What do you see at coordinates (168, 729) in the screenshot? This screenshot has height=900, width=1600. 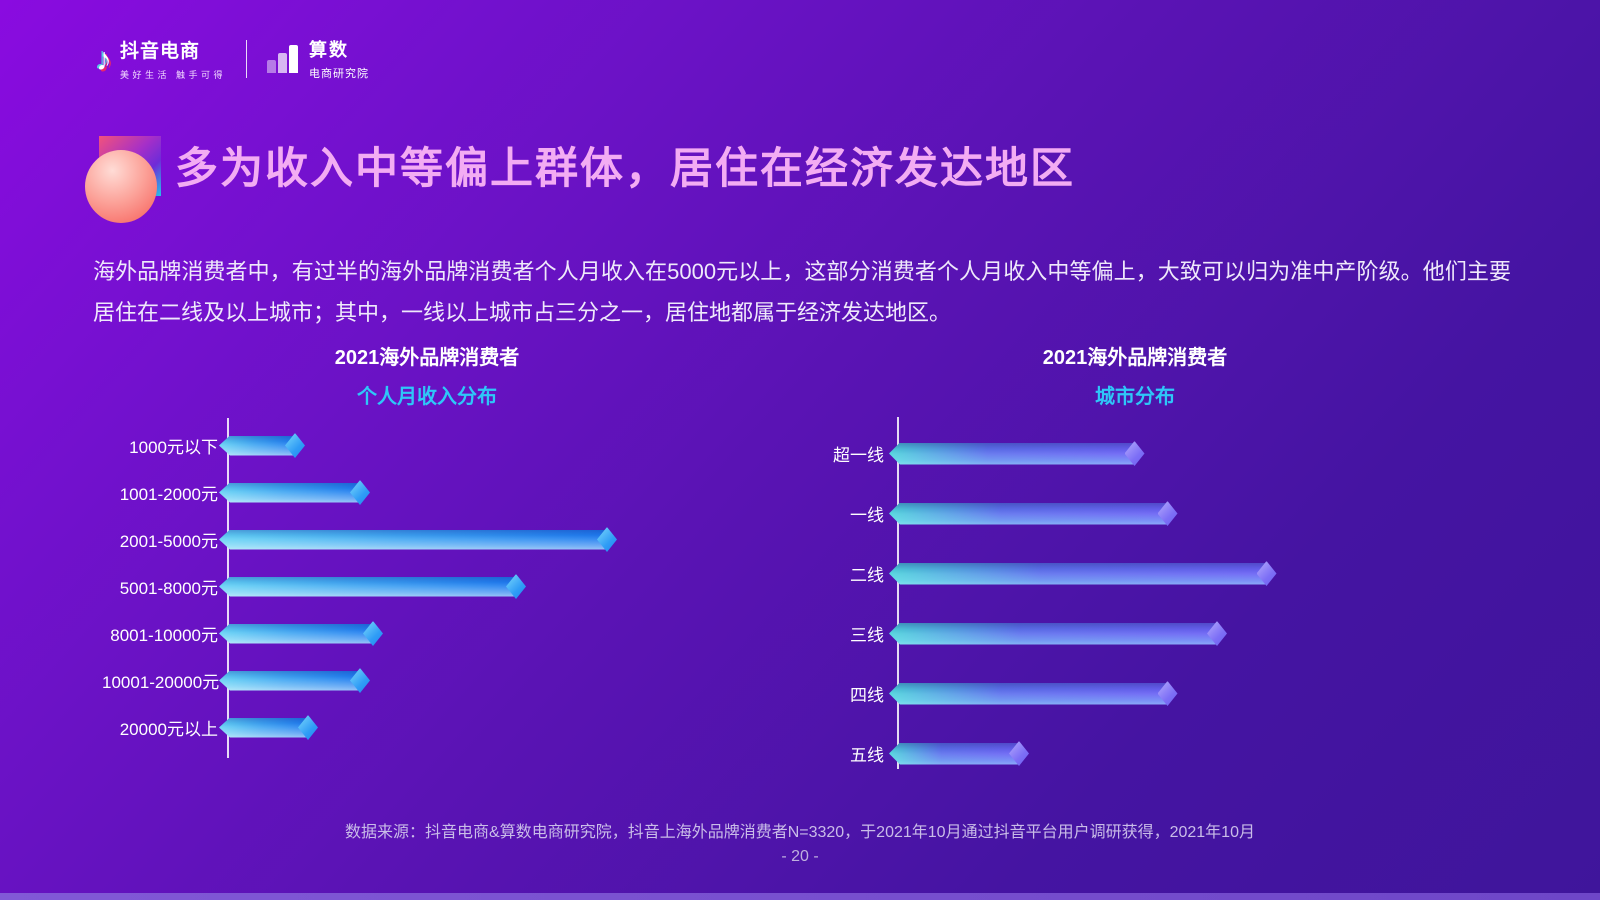 I see `category-label: 20000元以上` at bounding box center [168, 729].